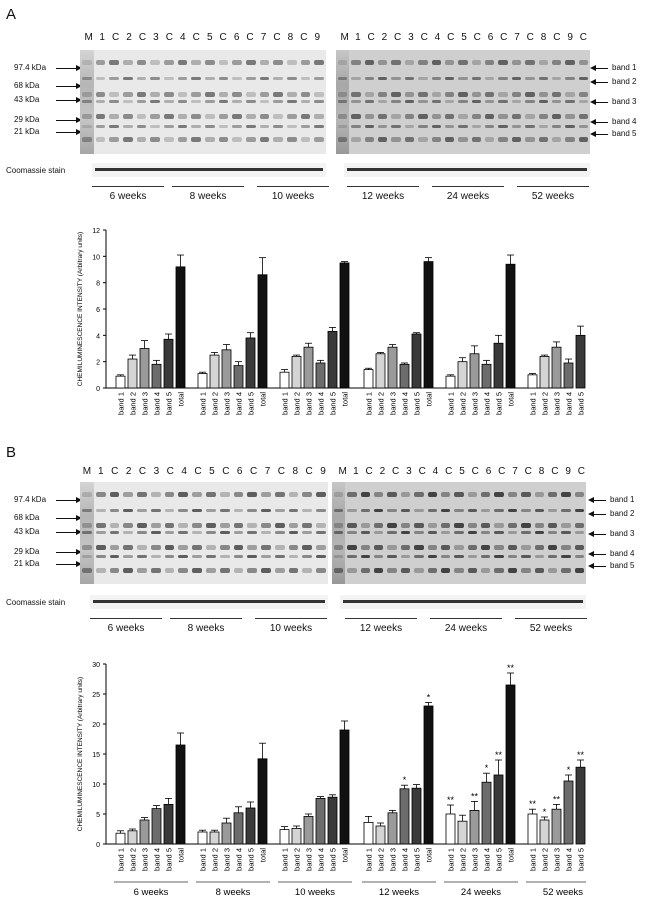 This screenshot has width=650, height=910. I want to click on y-tick-label: 25, so click(96, 695).